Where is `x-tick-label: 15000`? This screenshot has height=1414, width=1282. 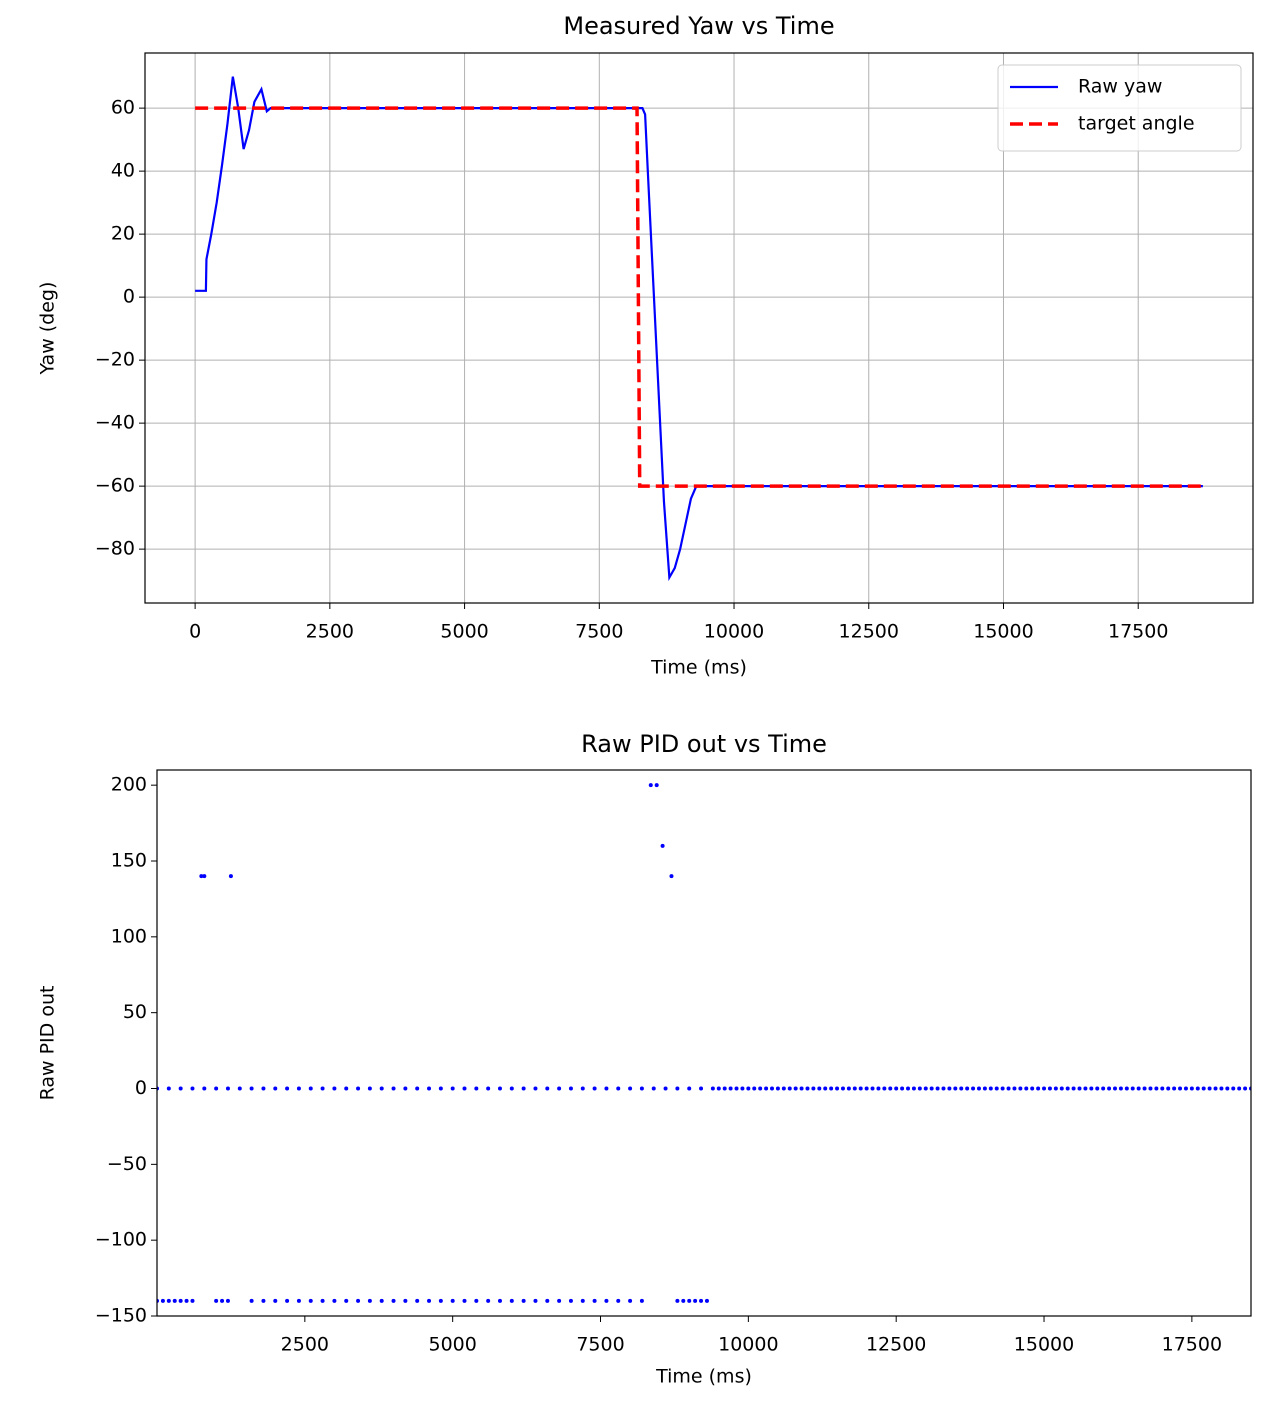
x-tick-label: 15000 is located at coordinates (1003, 632).